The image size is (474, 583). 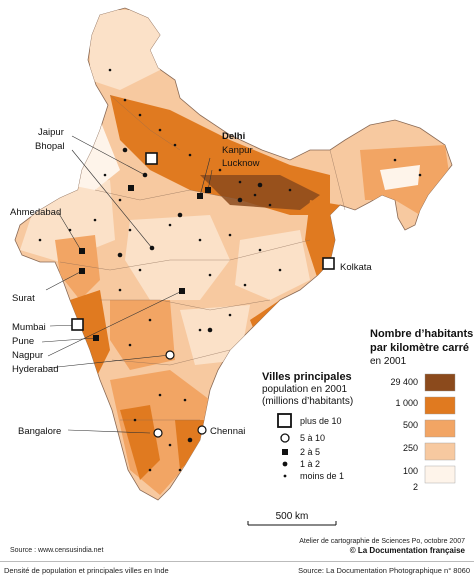 What do you see at coordinates (415, 487) in the screenshot?
I see `density-break-6: 2` at bounding box center [415, 487].